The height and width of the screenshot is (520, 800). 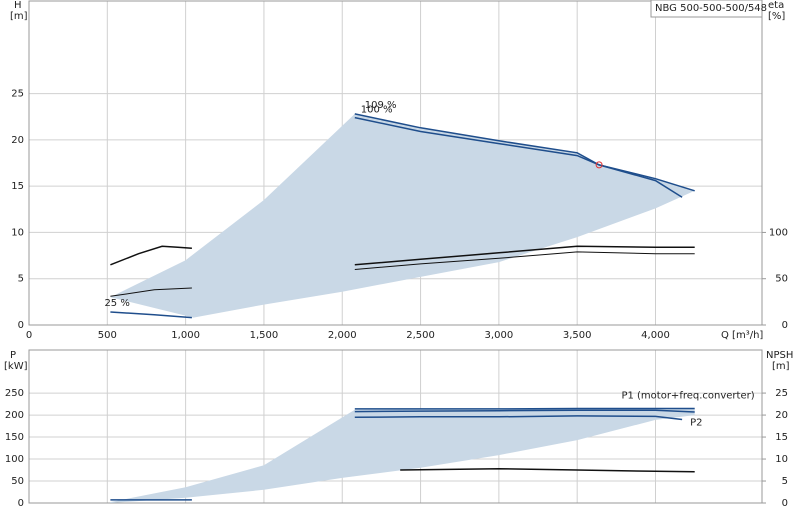 What do you see at coordinates (13, 355) in the screenshot?
I see `y-axis-label: P` at bounding box center [13, 355].